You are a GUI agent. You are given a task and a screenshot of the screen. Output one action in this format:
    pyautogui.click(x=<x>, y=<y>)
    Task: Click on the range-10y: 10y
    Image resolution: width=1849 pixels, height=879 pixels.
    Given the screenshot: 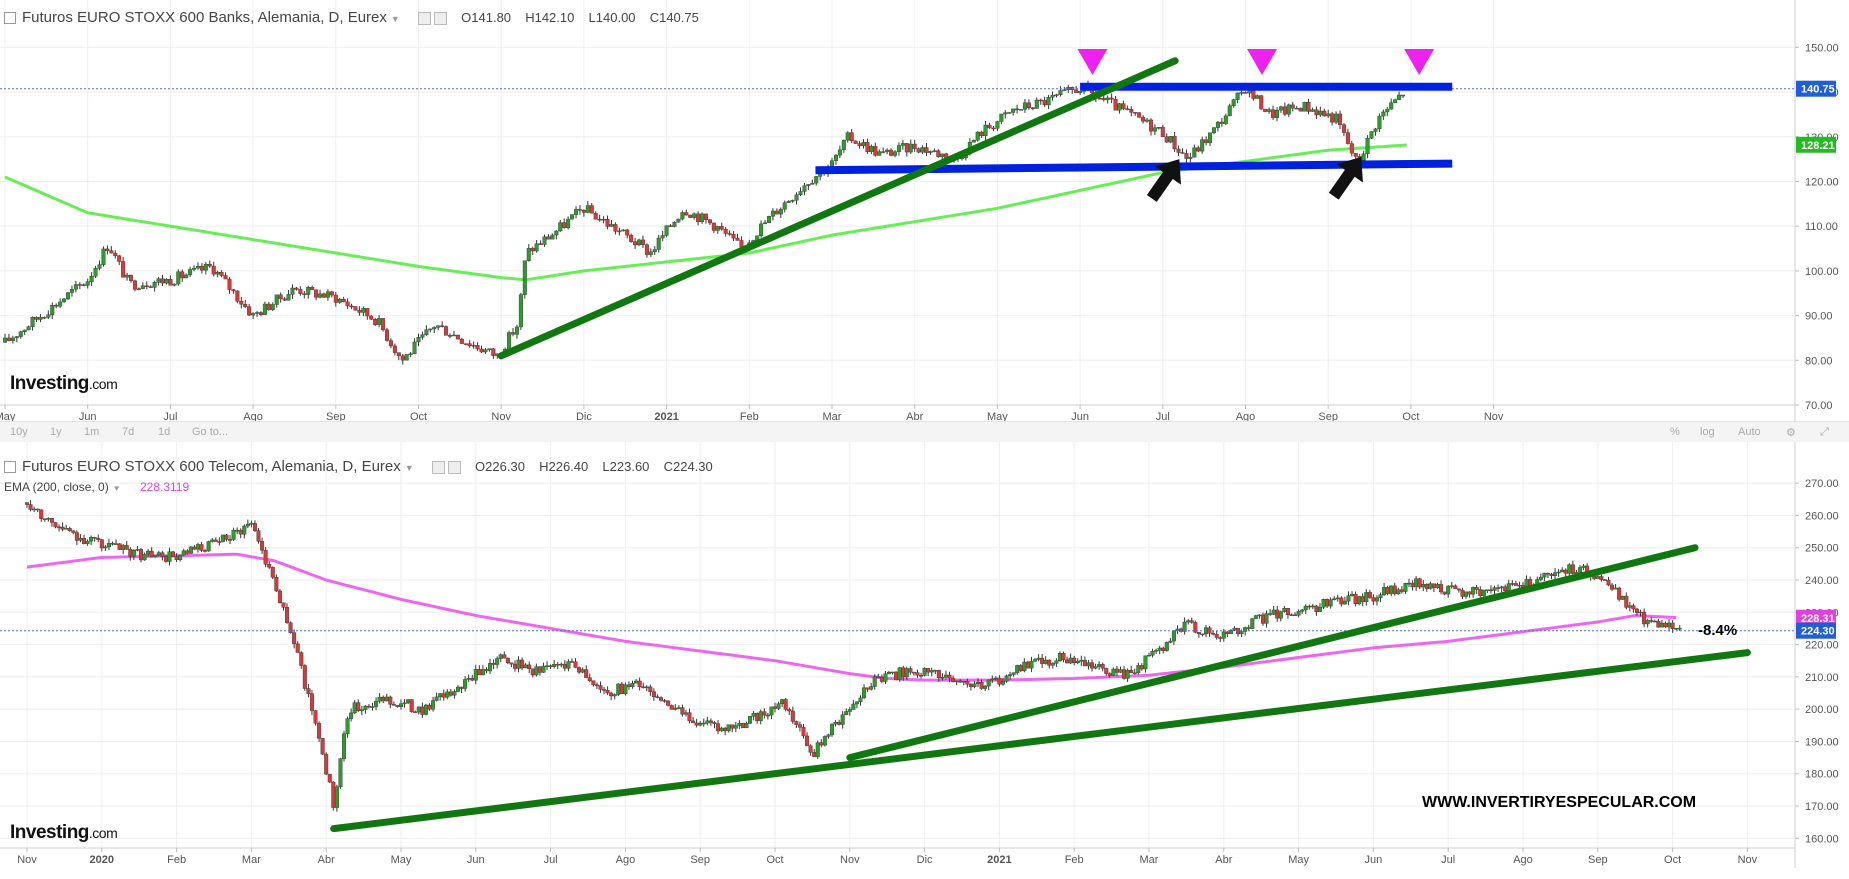 What is the action you would take?
    pyautogui.click(x=19, y=432)
    